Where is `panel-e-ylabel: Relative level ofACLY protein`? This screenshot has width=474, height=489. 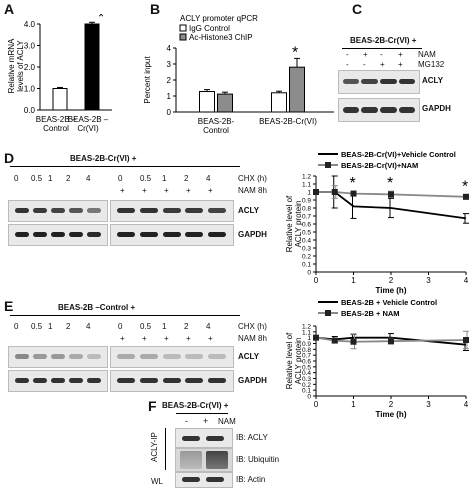 panel-e-ylabel: Relative level ofACLY protein is located at coordinates (294, 360).